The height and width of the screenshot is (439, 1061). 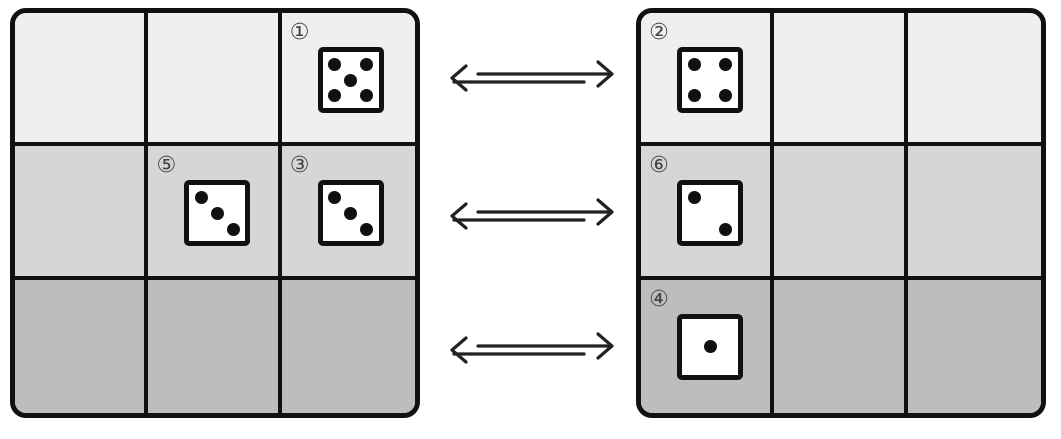 I want to click on die-number-label: ⑤, so click(x=166, y=166).